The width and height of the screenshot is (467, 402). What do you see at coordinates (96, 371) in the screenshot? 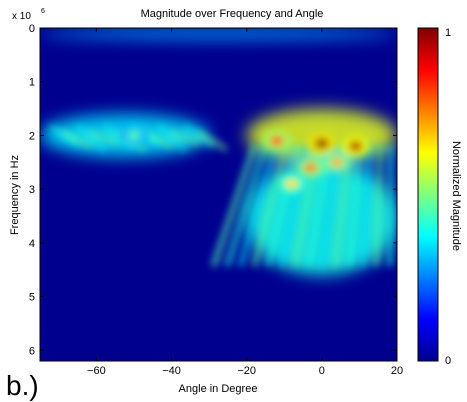
I see `x-tick-label: −60` at bounding box center [96, 371].